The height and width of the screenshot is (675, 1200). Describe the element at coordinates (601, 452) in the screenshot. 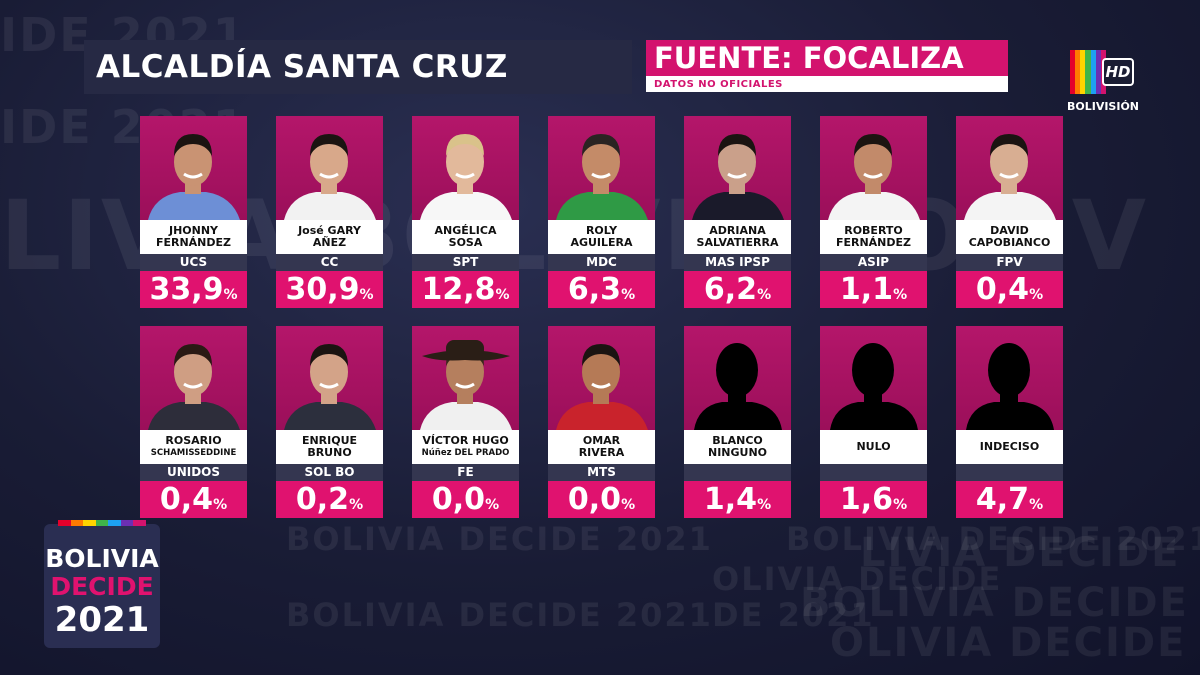

I see `candidate-name-line-2: RIVERA` at that location.